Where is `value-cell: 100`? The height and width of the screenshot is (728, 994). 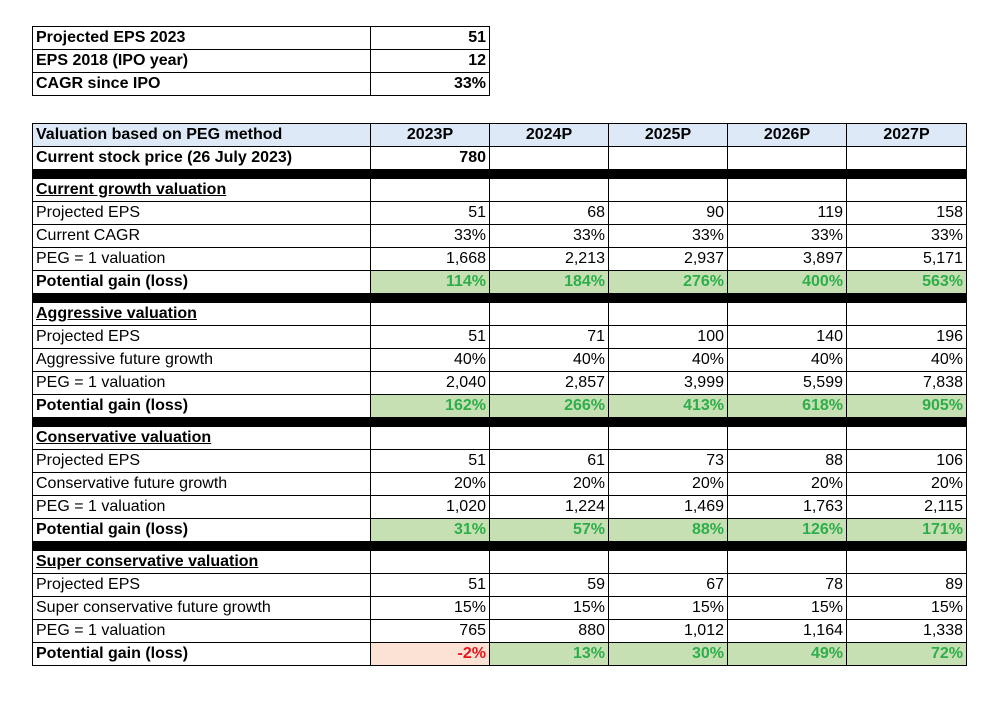 value-cell: 100 is located at coordinates (668, 337).